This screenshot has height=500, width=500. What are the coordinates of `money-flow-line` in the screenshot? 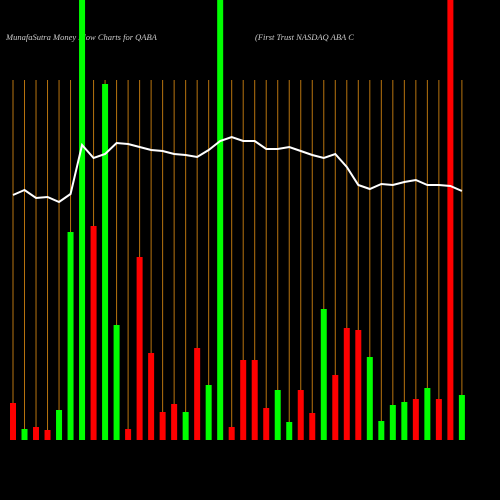 It's located at (237, 169).